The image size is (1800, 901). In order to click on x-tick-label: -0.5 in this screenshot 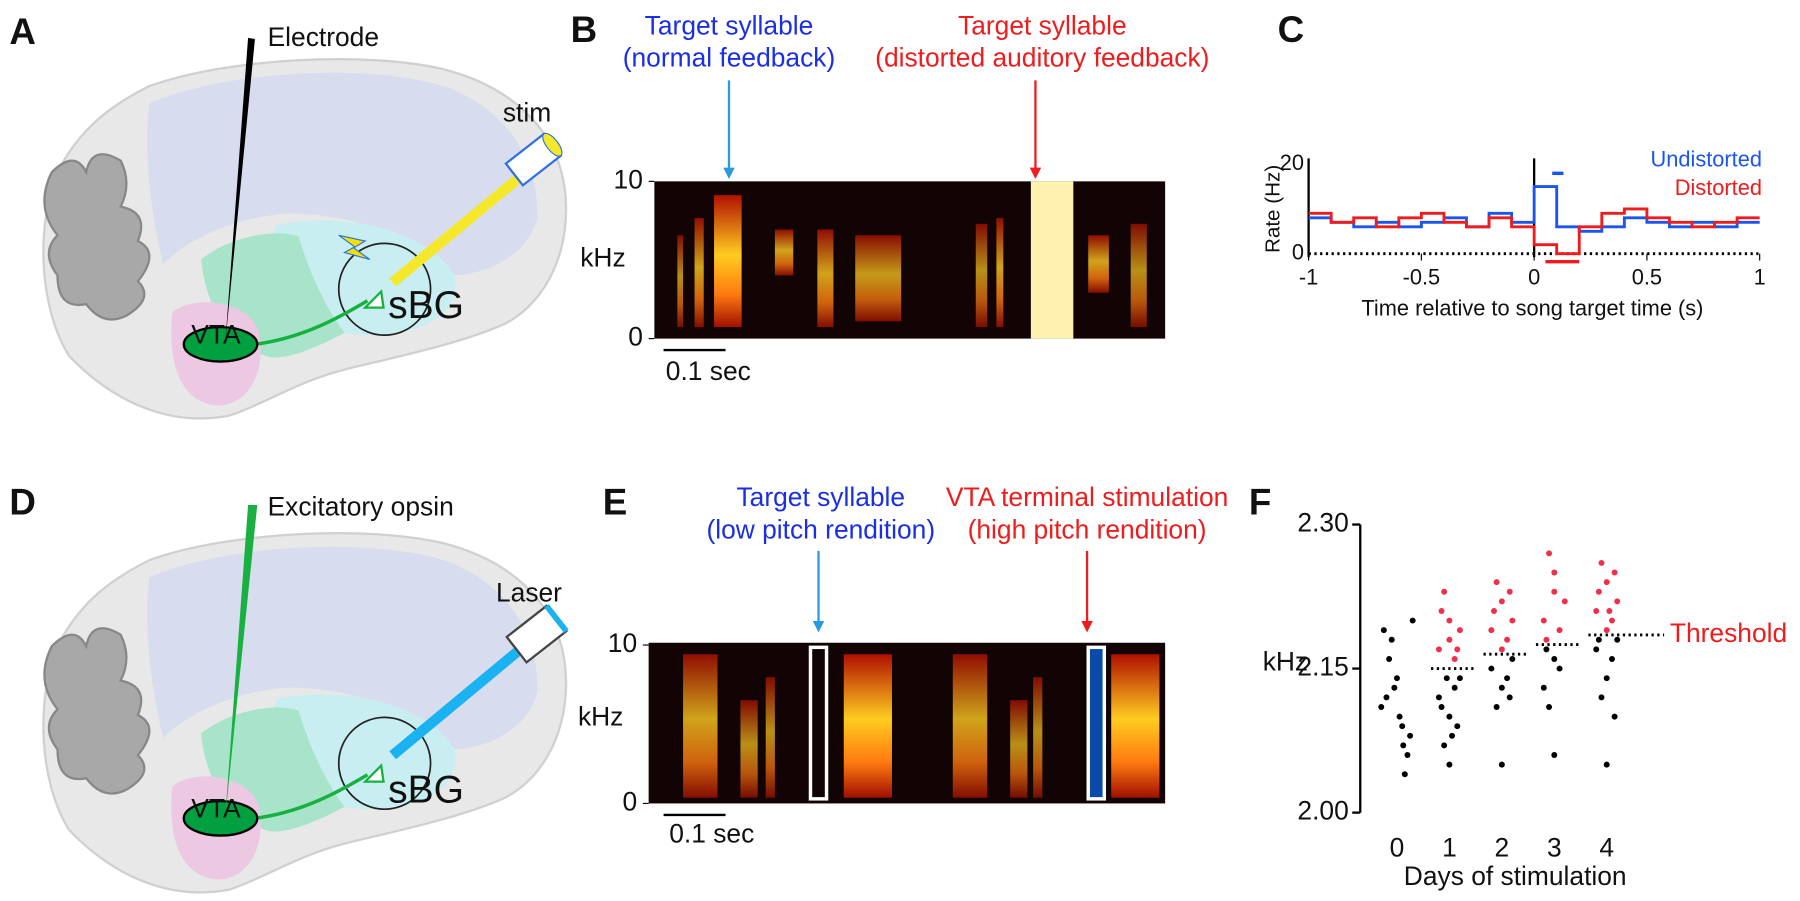, I will do `click(1422, 277)`.